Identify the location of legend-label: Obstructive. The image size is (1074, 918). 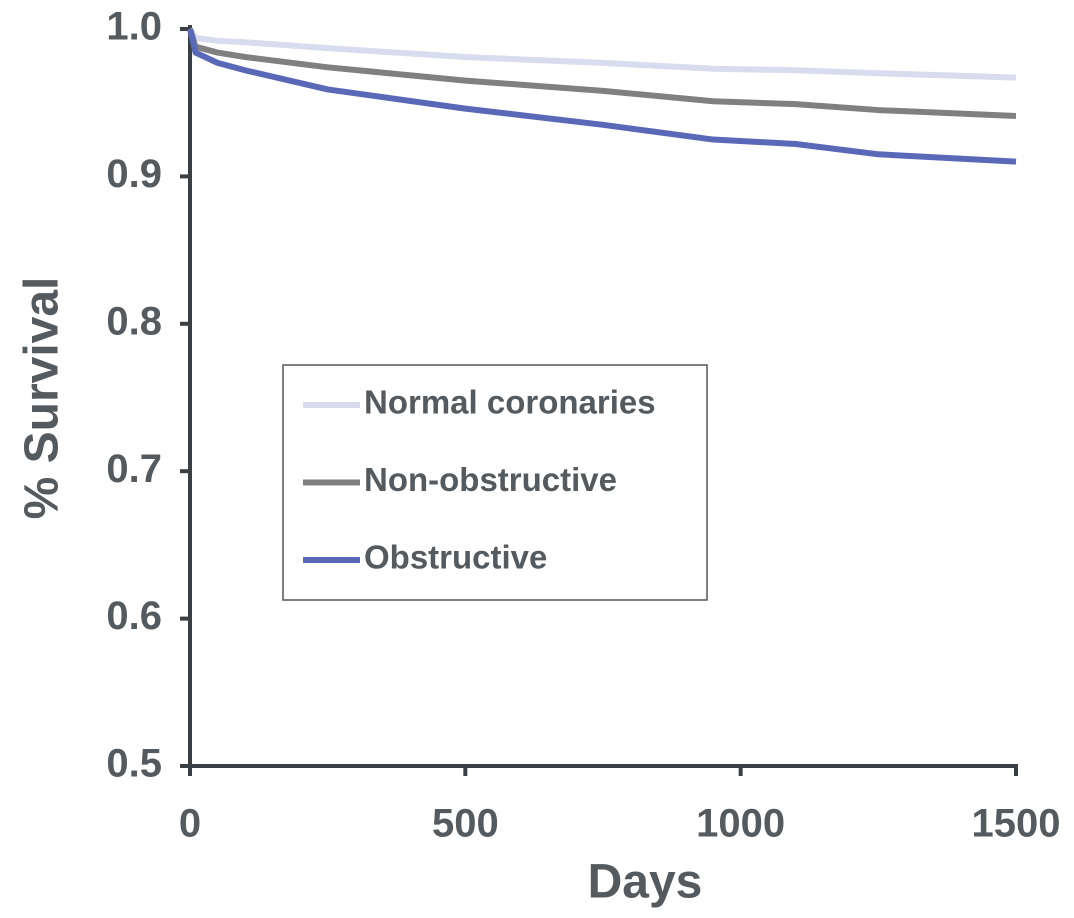
(455, 557).